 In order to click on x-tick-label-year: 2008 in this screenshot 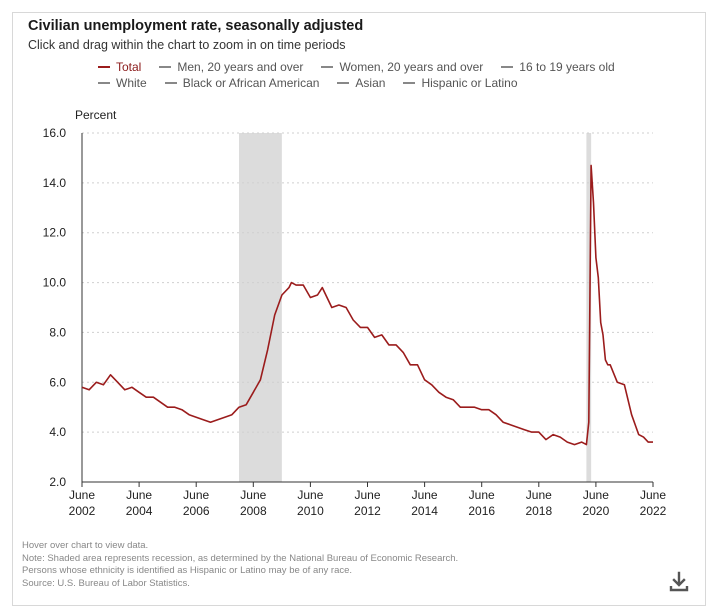, I will do `click(253, 511)`.